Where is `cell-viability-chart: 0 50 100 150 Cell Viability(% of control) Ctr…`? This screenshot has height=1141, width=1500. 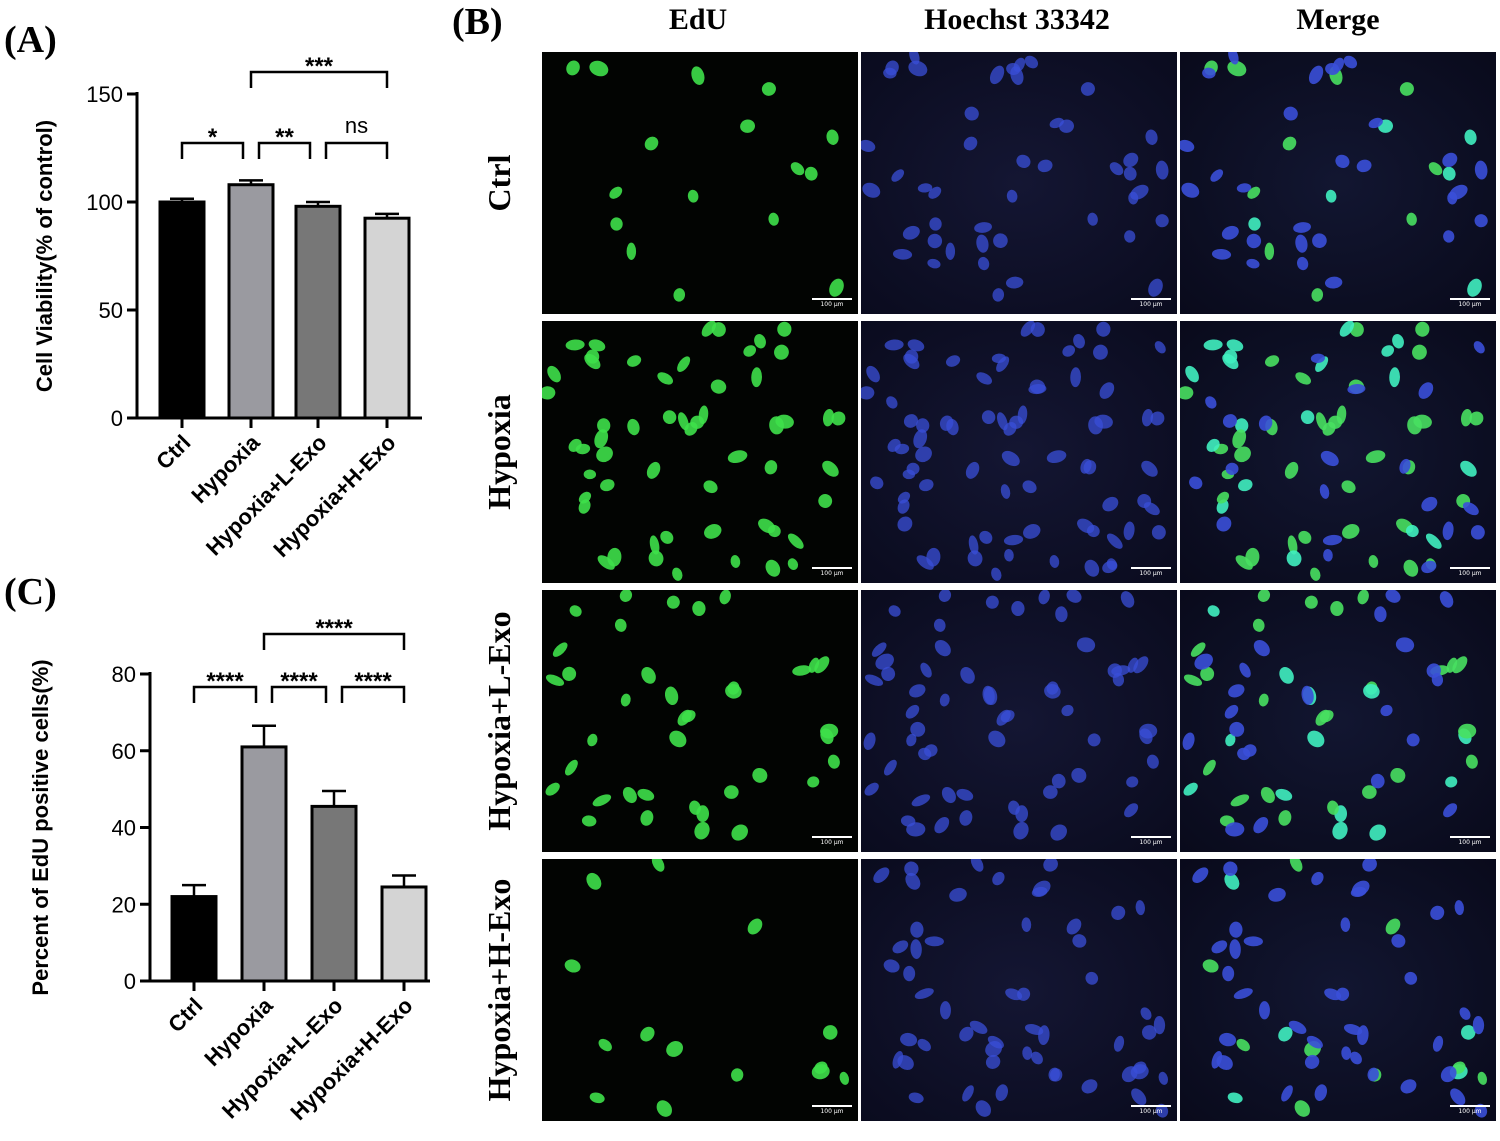 cell-viability-chart: 0 50 100 150 Cell Viability(% of control) Ctr… is located at coordinates (227, 306).